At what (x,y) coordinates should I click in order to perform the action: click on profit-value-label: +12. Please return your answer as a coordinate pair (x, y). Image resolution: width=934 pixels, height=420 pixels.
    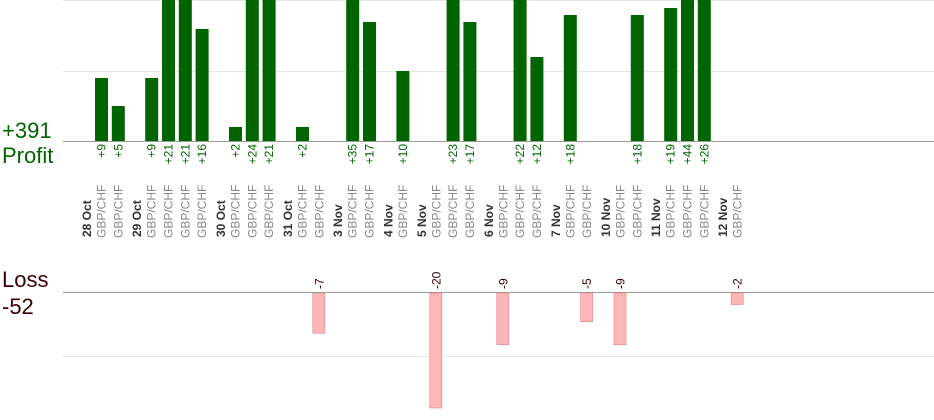
    Looking at the image, I should click on (537, 154).